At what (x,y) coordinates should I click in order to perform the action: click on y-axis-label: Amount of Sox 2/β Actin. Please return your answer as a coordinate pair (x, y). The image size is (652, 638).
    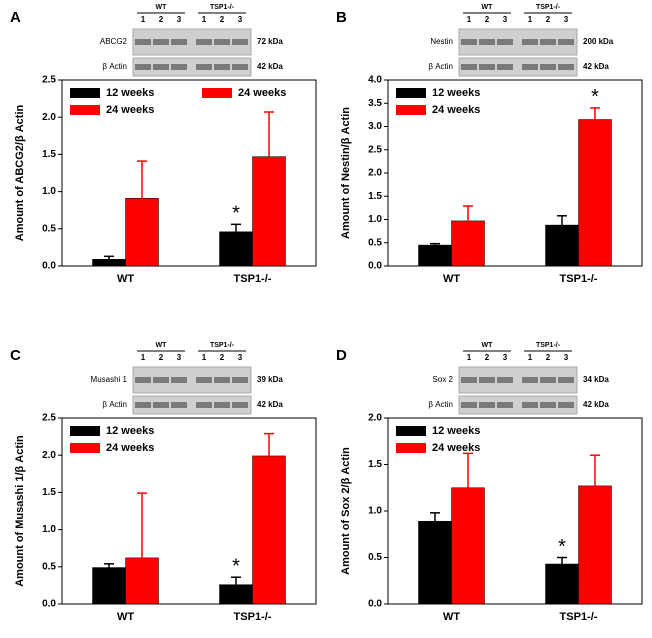
    Looking at the image, I should click on (346, 511).